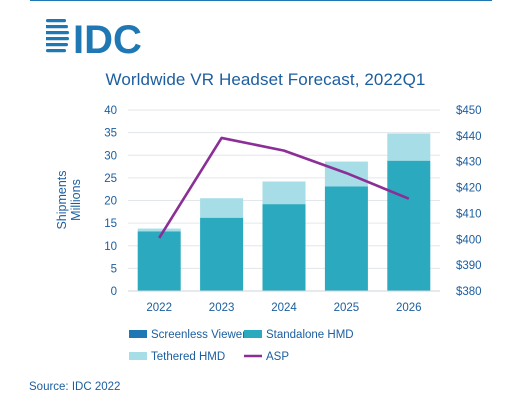 The width and height of the screenshot is (531, 410). I want to click on y-tick-label: 20, so click(110, 202).